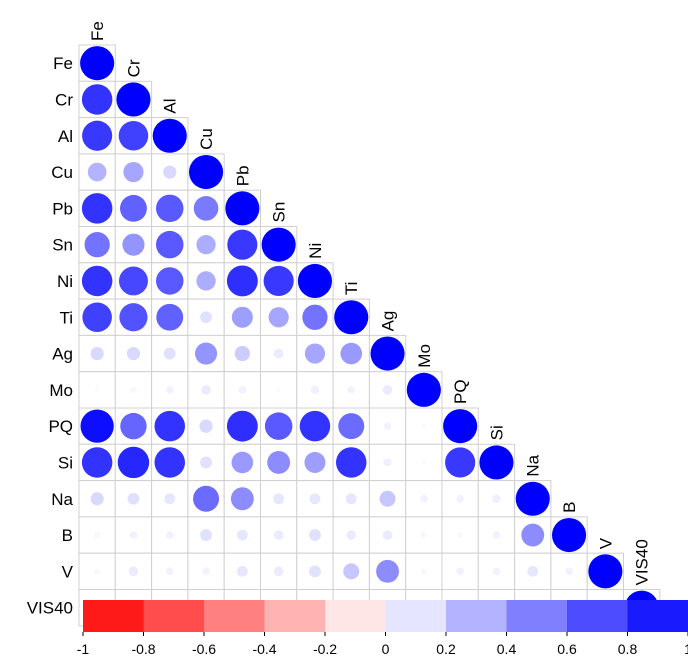 This screenshot has width=688, height=661. Describe the element at coordinates (315, 535) in the screenshot. I see `corr-circle-b-ni` at that location.